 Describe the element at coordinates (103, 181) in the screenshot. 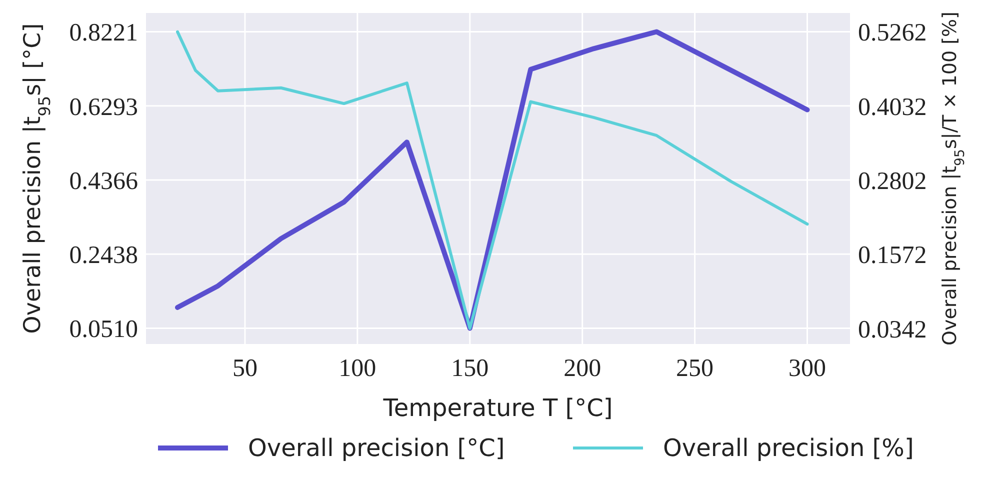

I see `y-tick-label: 0.4366` at that location.